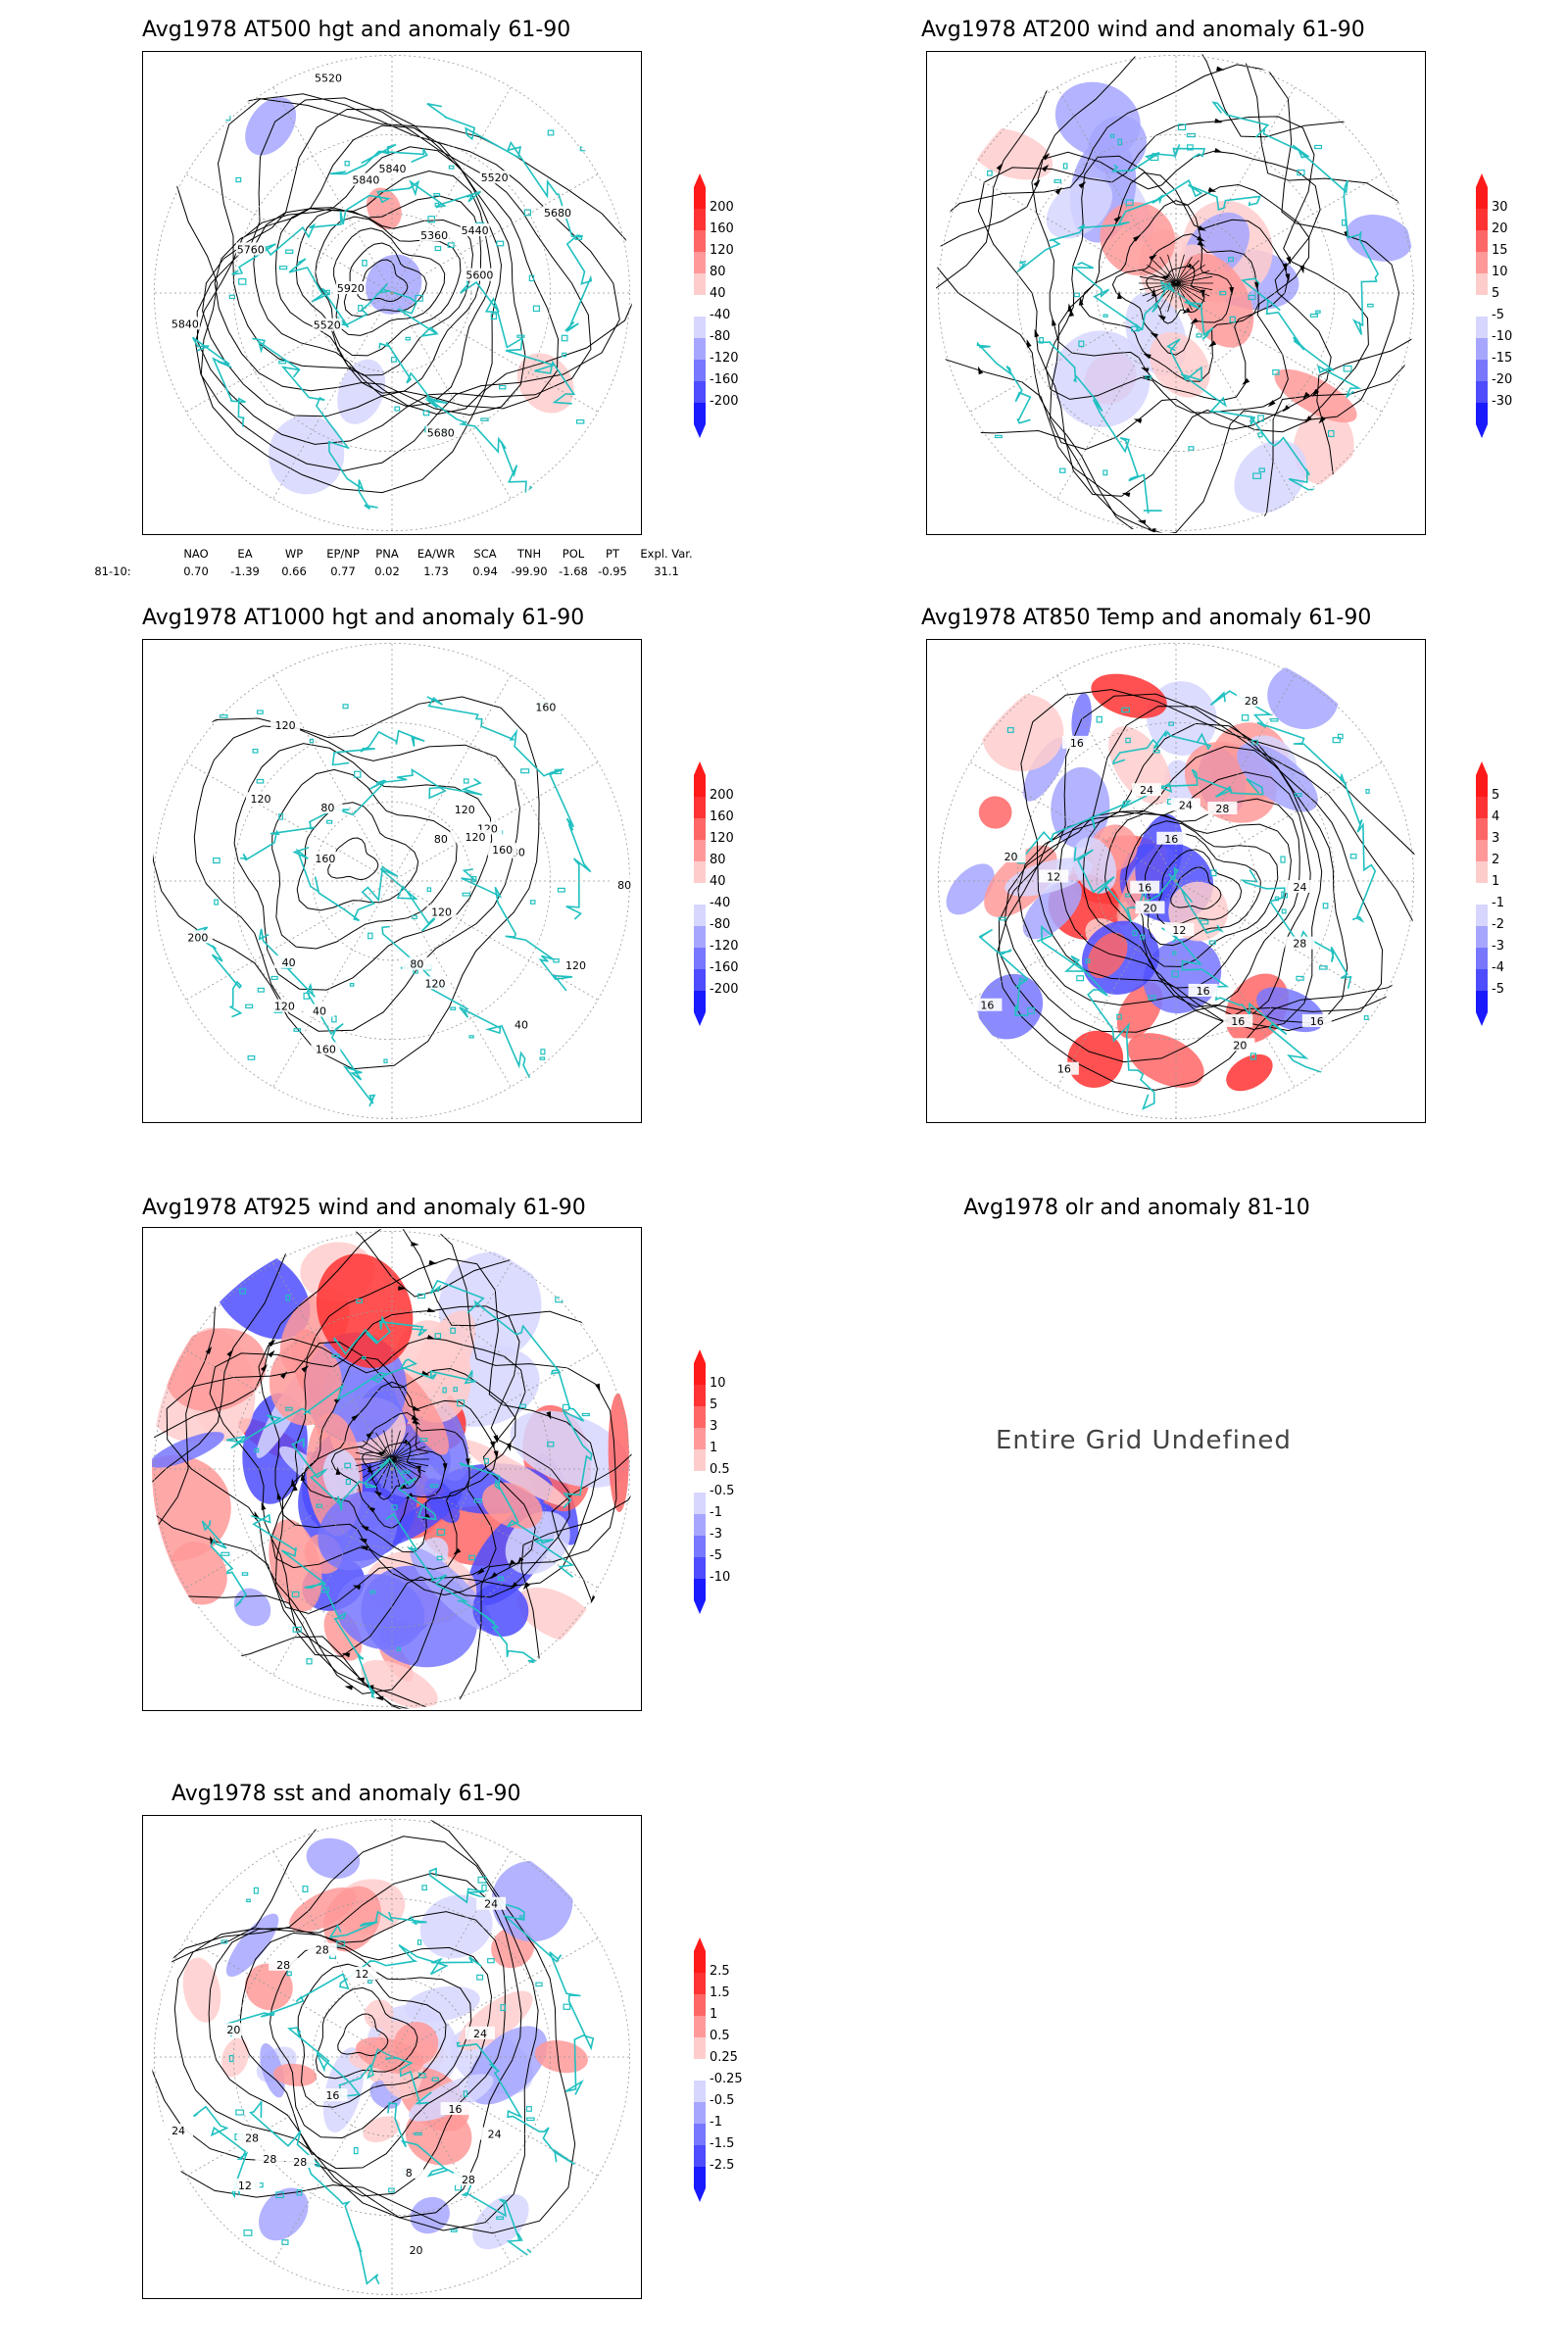 This screenshot has width=1568, height=2352. What do you see at coordinates (700, 180) in the screenshot?
I see `colorbar-top-arrow` at bounding box center [700, 180].